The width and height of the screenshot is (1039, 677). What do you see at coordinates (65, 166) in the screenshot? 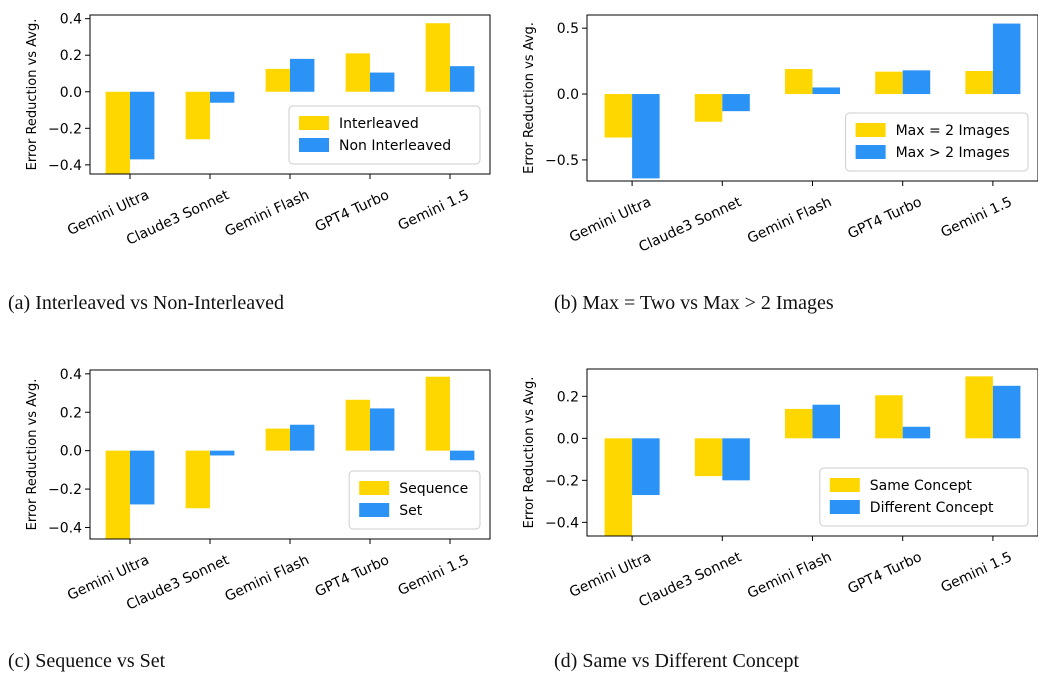
I see `ytick-label-a-1: −0.4` at bounding box center [65, 166].